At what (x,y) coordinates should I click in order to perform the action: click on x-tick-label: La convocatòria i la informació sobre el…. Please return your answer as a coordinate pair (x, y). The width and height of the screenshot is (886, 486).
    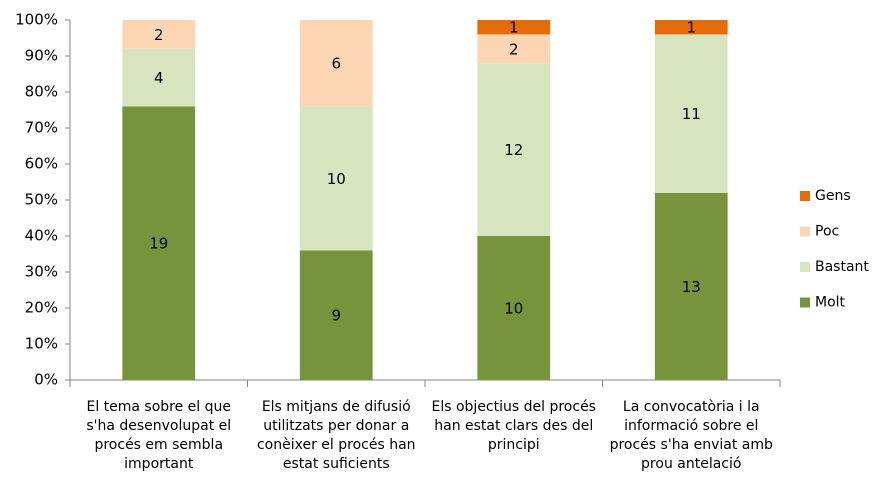
    Looking at the image, I should click on (691, 435).